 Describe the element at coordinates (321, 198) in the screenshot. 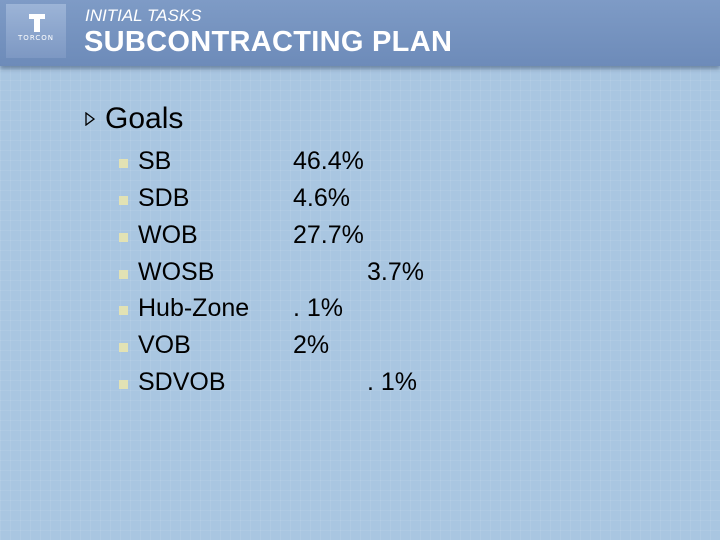

I see `goal-value: 4.6%` at that location.